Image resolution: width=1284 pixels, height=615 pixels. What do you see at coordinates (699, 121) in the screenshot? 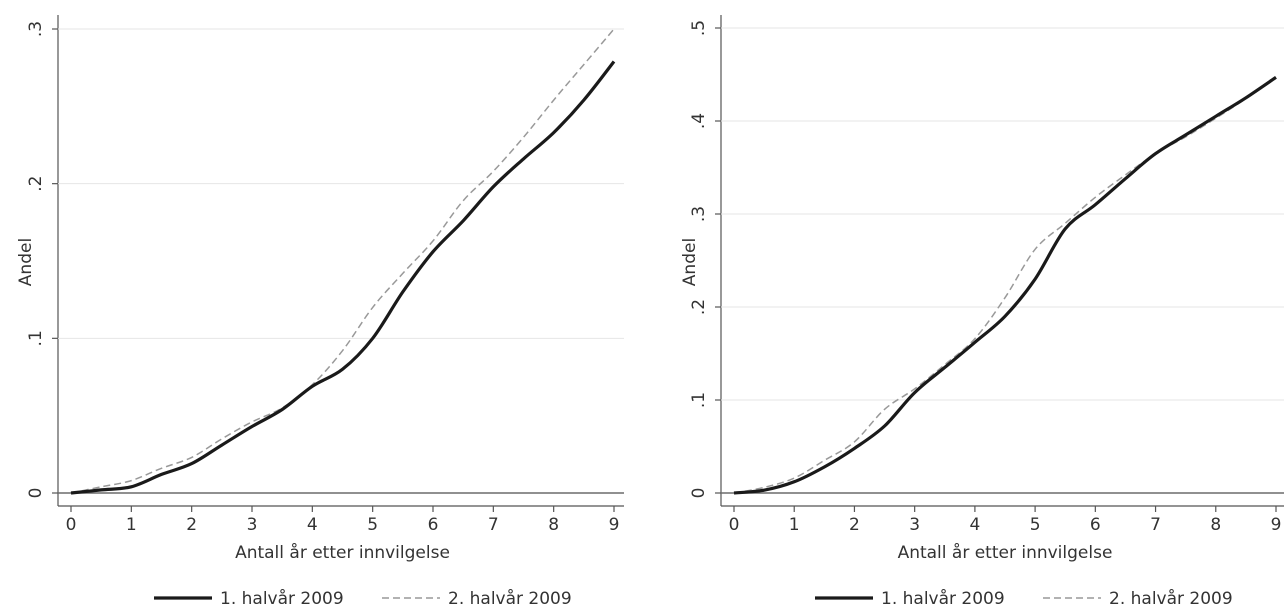
I see `y-tick-label: .4` at bounding box center [699, 121].